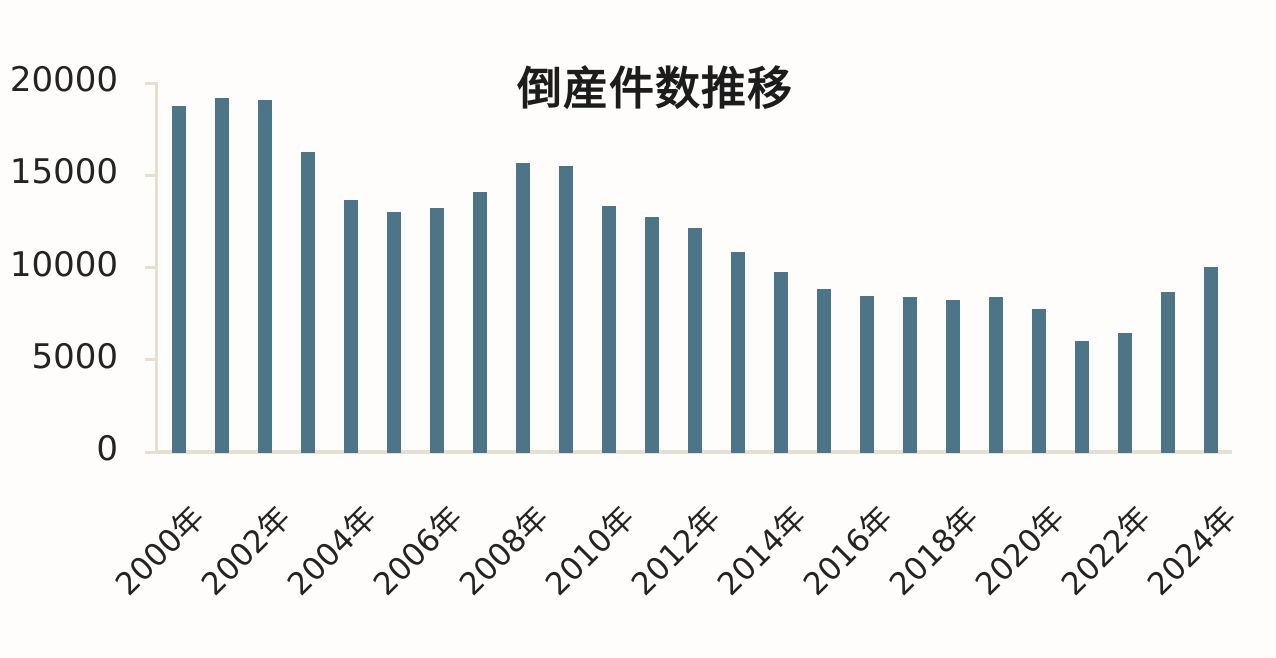  Describe the element at coordinates (952, 377) in the screenshot. I see `bar-2018年` at that location.